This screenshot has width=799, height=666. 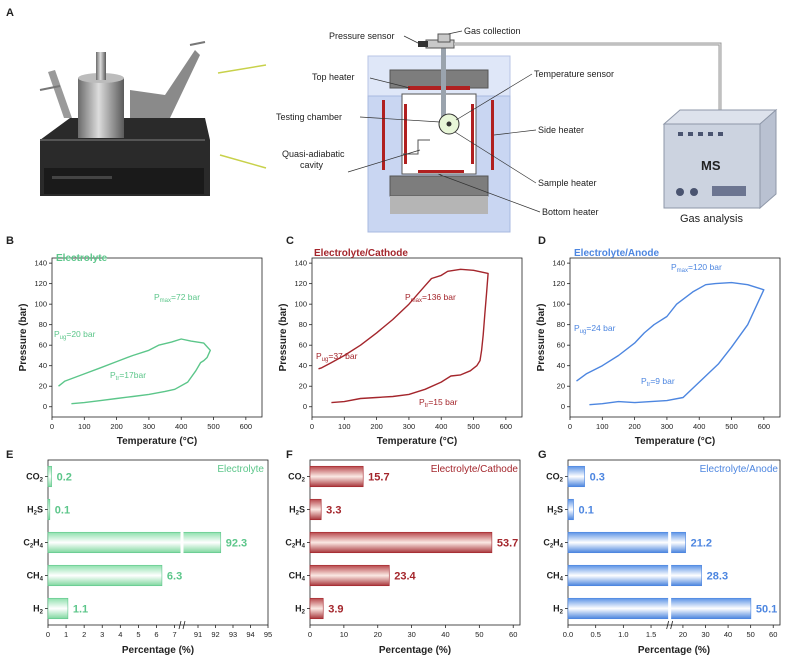 What do you see at coordinates (313, 154) in the screenshot?
I see `label-quasi-adiabatic: Quasi-adiabatic` at bounding box center [313, 154].